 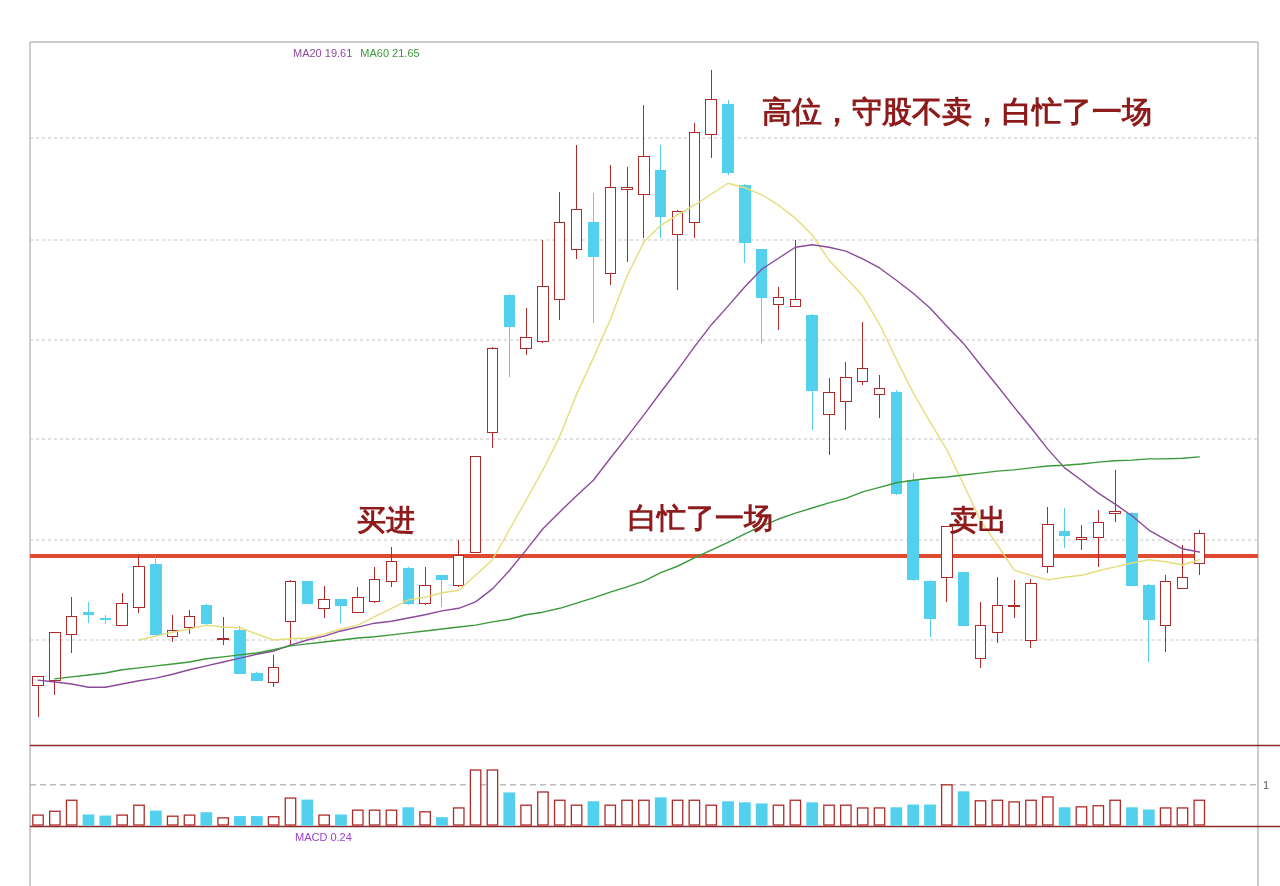 What do you see at coordinates (323, 837) in the screenshot?
I see `text: MACD 0.24` at bounding box center [323, 837].